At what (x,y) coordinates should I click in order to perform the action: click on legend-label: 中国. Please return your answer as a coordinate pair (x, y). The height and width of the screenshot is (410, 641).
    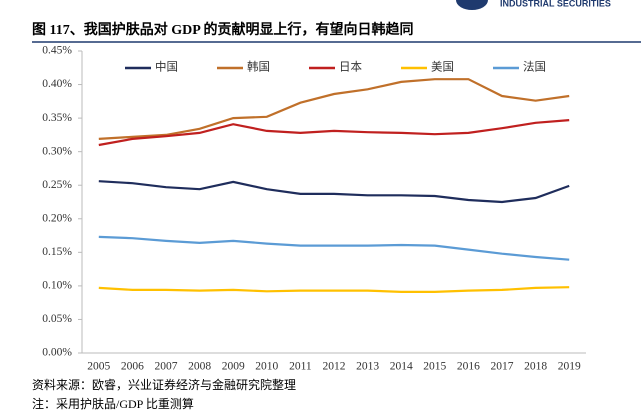
    Looking at the image, I should click on (166, 67).